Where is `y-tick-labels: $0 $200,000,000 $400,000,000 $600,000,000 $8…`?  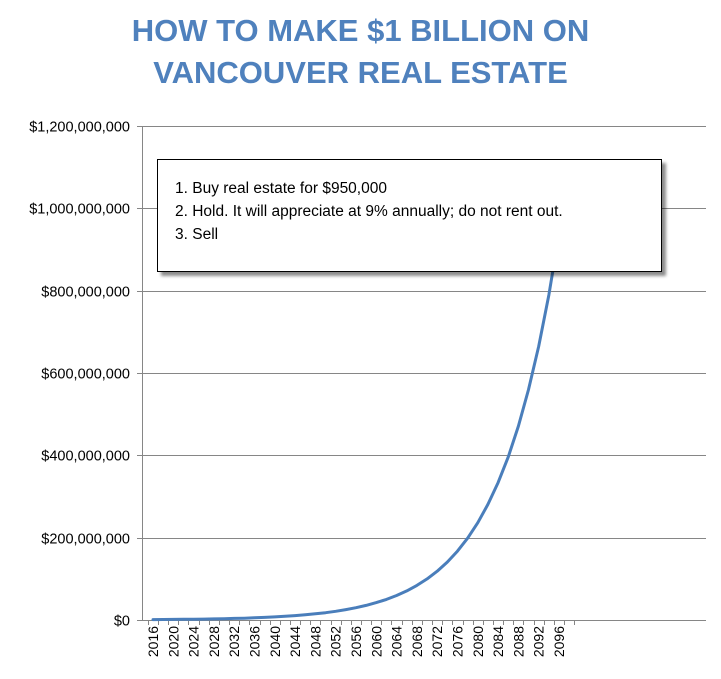 y-tick-labels: $0 $200,000,000 $400,000,000 $600,000,000 $8… is located at coordinates (79, 375).